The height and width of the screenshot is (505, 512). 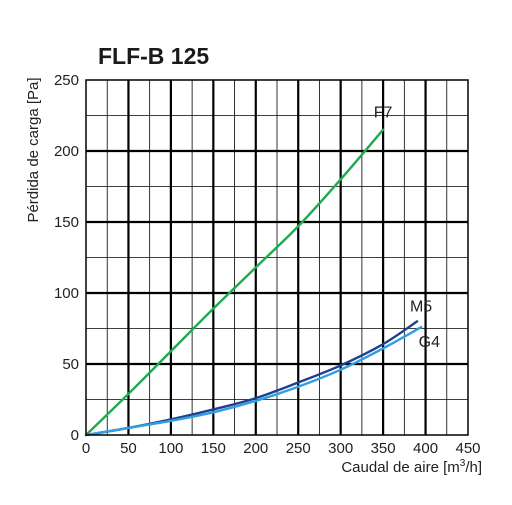 What do you see at coordinates (66, 258) in the screenshot?
I see `y-tick-labels: 0 50 100 150 200 250` at bounding box center [66, 258].